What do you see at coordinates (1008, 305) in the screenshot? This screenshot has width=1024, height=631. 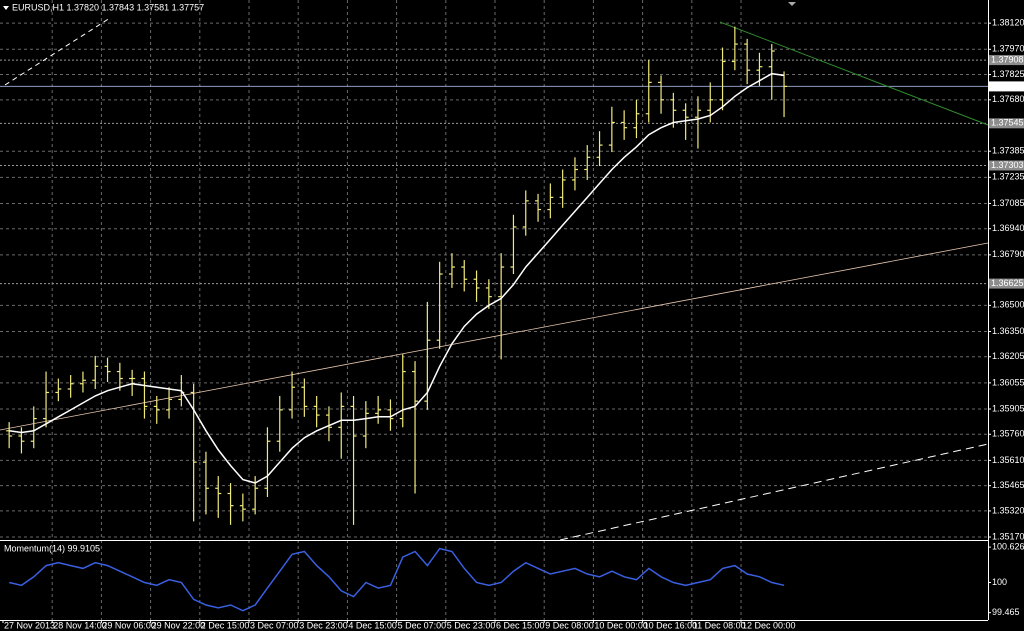 I see `y-tick-label: 1.36500` at bounding box center [1008, 305].